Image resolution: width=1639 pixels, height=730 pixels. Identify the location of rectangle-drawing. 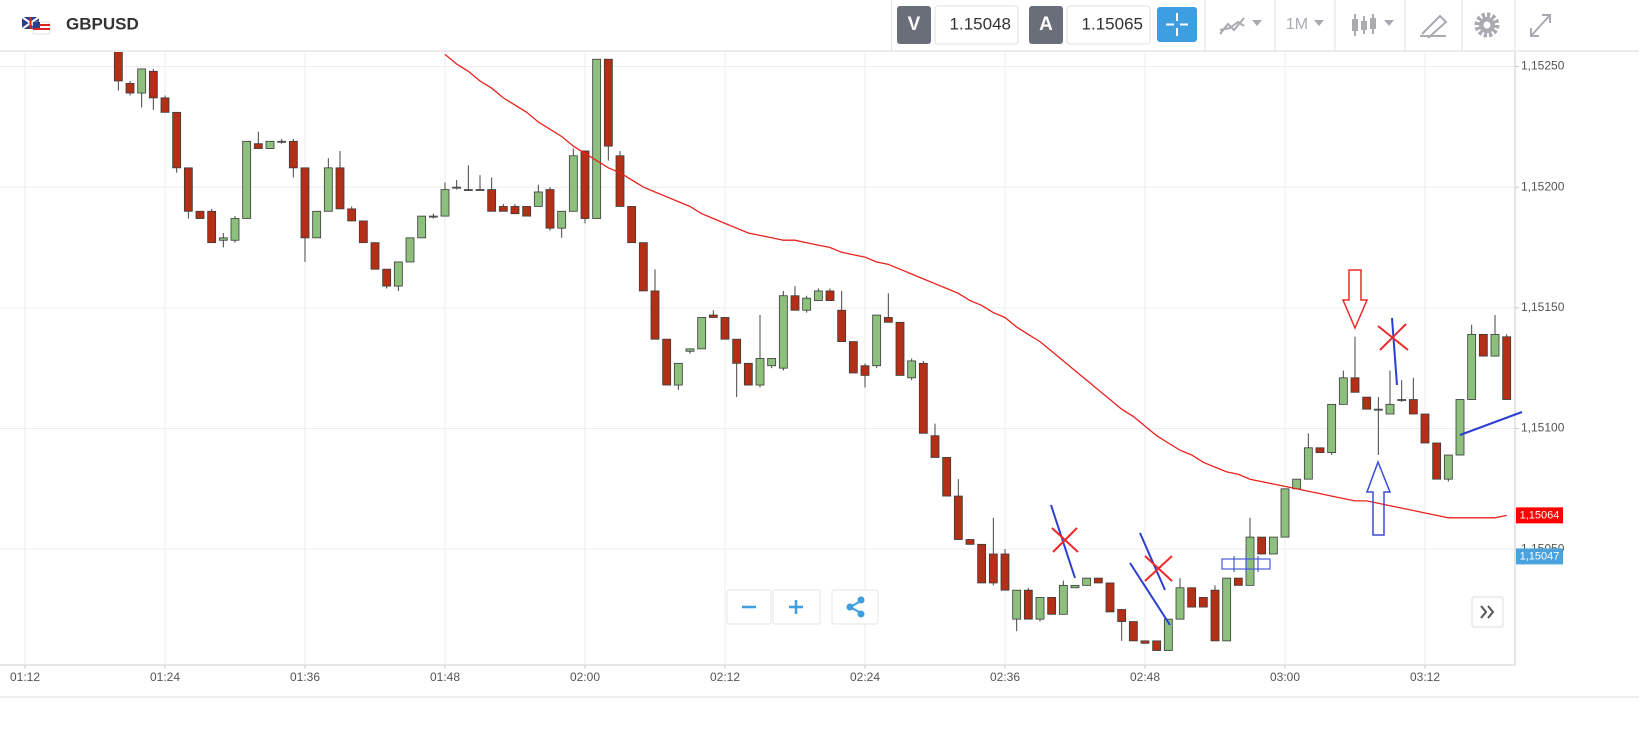
(1246, 564).